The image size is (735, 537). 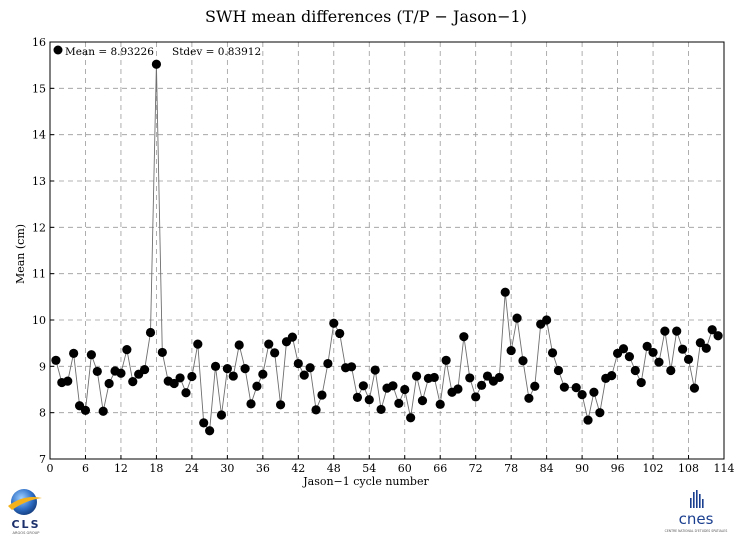 I want to click on chart-title: SWH mean differences (T/P − Jason−1), so click(x=366, y=16).